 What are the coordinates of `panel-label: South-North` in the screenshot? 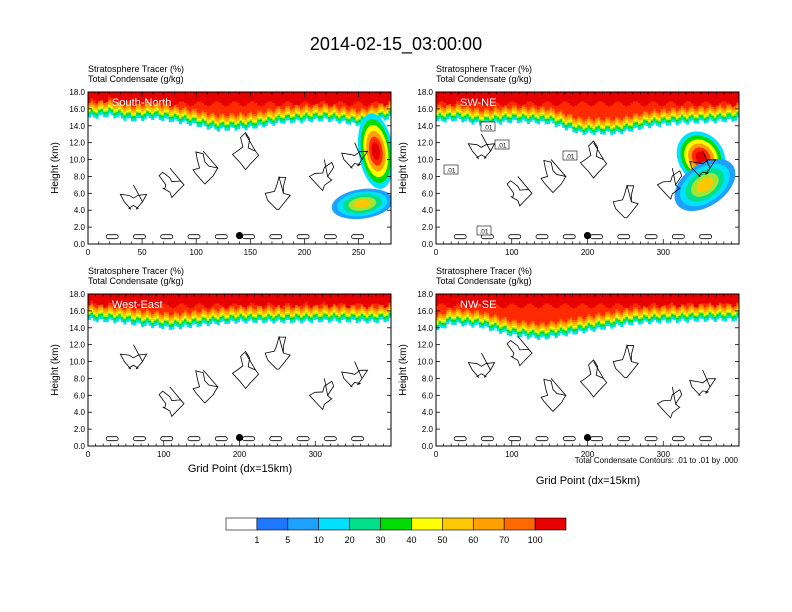 It's located at (141, 103).